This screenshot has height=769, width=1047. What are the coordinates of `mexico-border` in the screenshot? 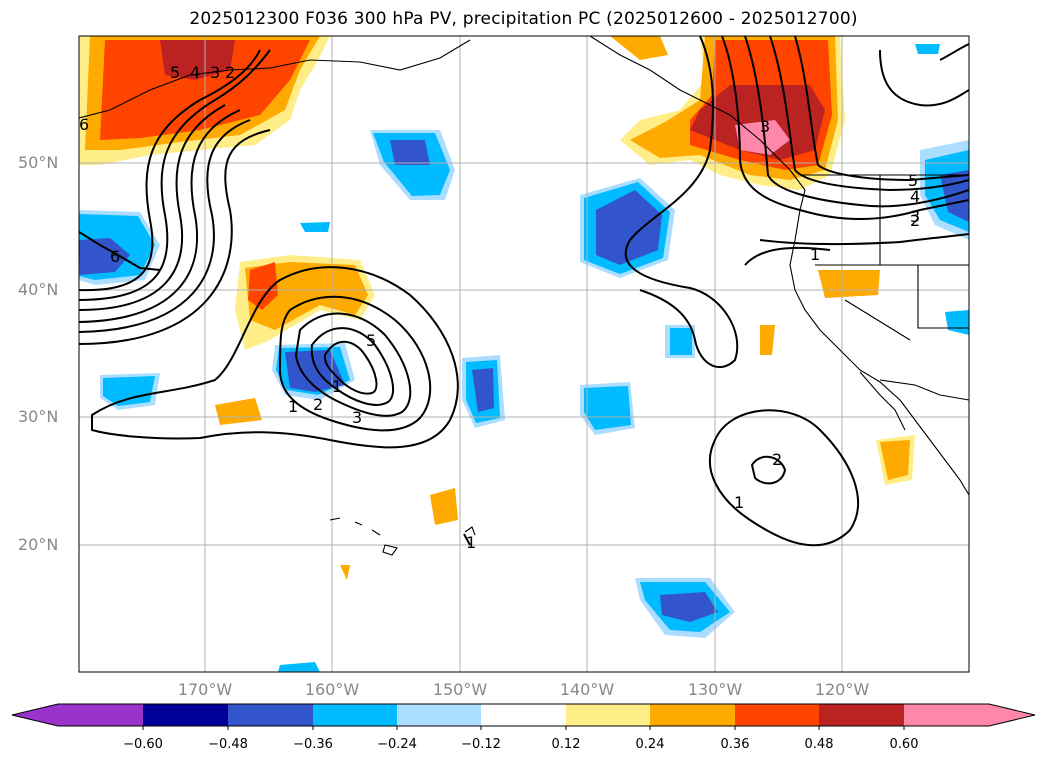 It's located at (924, 390).